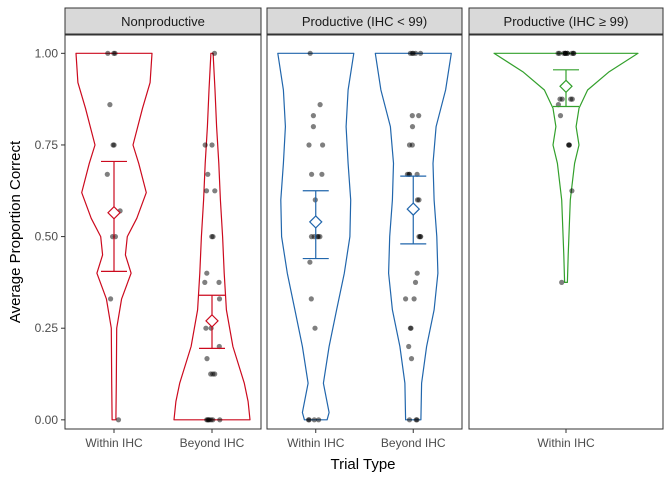 The width and height of the screenshot is (672, 480). I want to click on panel-strip-label: Productive (IHC ≥ 99), so click(566, 21).